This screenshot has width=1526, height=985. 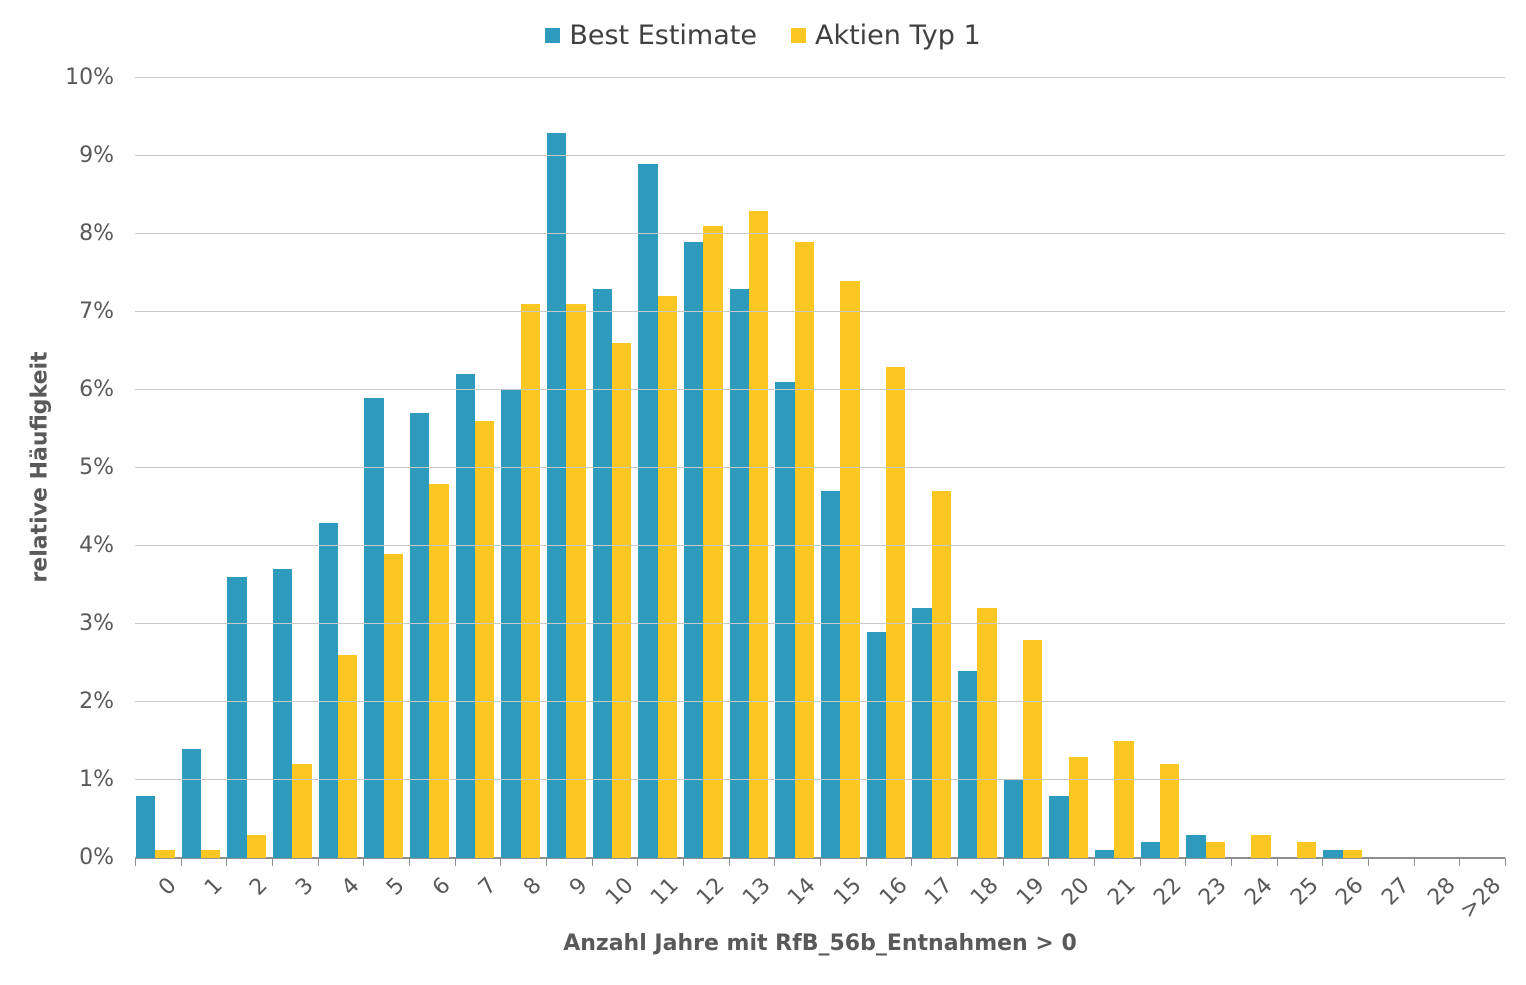 What do you see at coordinates (939, 892) in the screenshot?
I see `x-tick-label-17: 17` at bounding box center [939, 892].